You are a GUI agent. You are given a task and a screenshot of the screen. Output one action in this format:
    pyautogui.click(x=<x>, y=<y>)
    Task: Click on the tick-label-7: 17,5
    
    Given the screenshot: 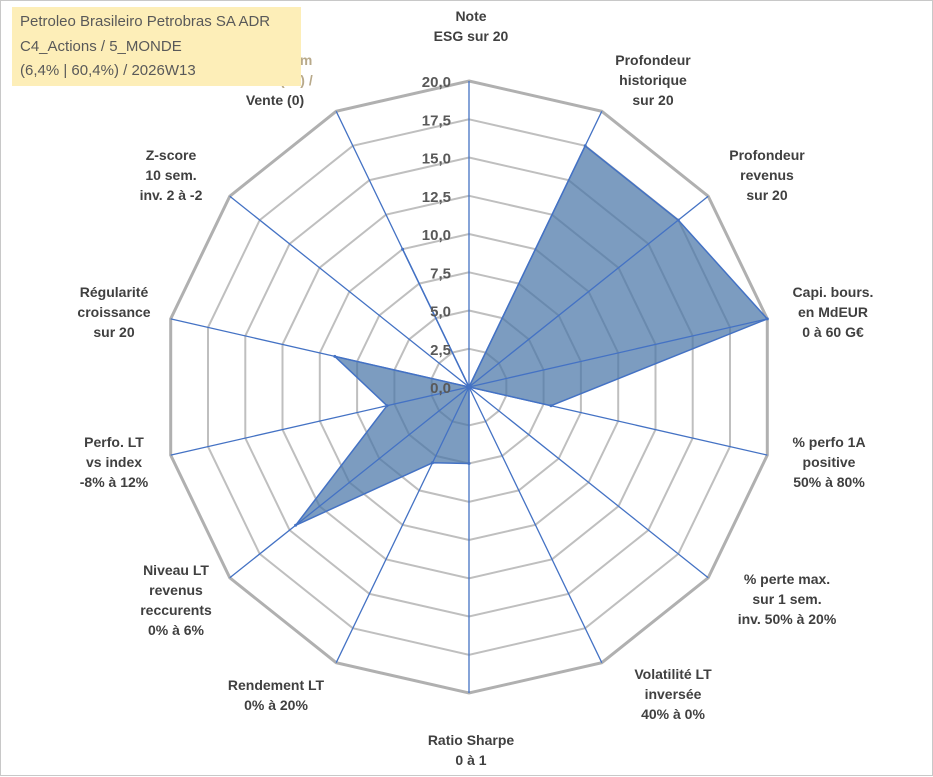 What is the action you would take?
    pyautogui.click(x=436, y=120)
    